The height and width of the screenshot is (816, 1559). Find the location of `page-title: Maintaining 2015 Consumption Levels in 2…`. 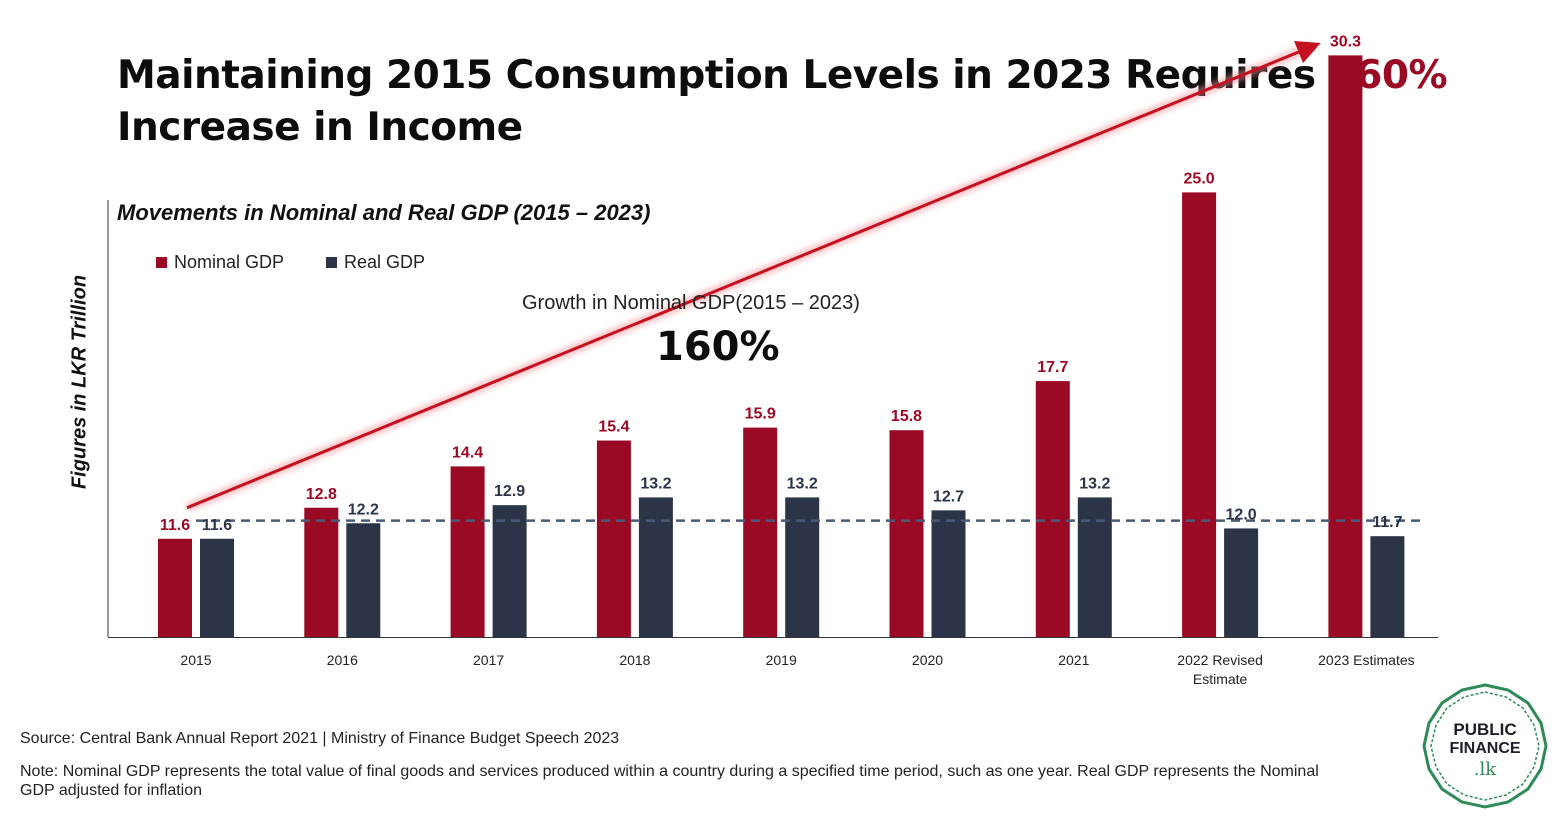

page-title: Maintaining 2015 Consumption Levels in 2… is located at coordinates (817, 102).